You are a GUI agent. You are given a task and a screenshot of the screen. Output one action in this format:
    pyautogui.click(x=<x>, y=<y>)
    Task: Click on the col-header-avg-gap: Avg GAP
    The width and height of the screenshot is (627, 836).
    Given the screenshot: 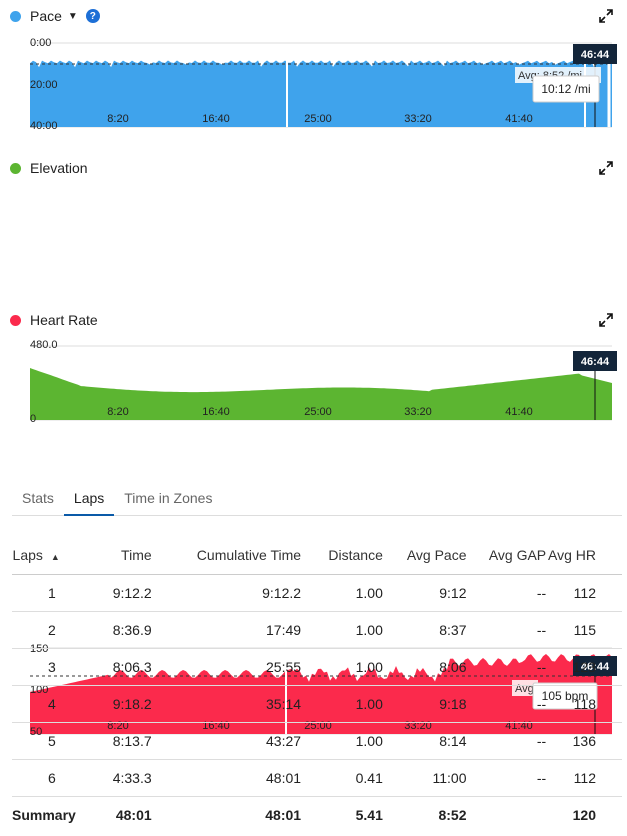 What is the action you would take?
    pyautogui.click(x=506, y=555)
    